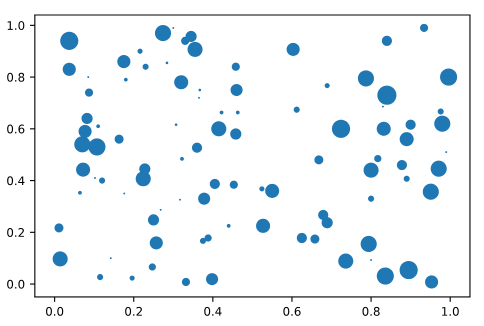 This screenshot has height=326, width=484. I want to click on x-tick-label: 0.0, so click(55, 311).